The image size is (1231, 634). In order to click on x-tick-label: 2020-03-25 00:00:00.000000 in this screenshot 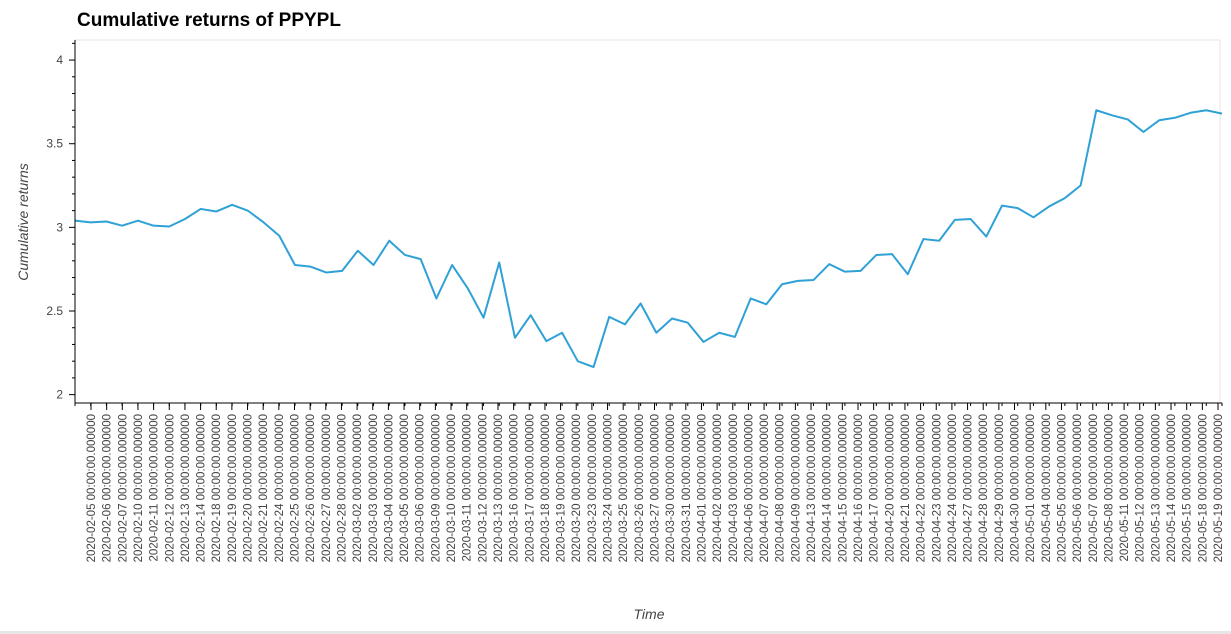, I will do `click(624, 488)`.